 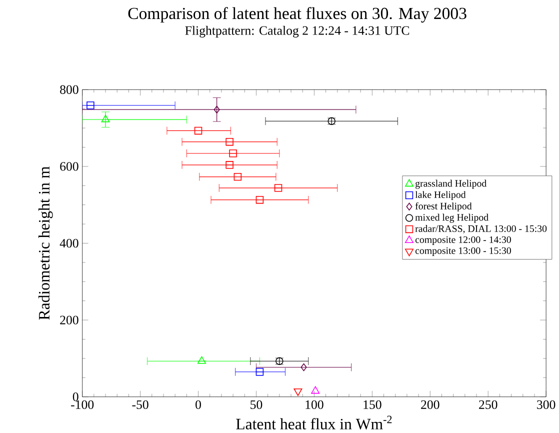 I want to click on x-tick-label: 250, so click(x=488, y=405).